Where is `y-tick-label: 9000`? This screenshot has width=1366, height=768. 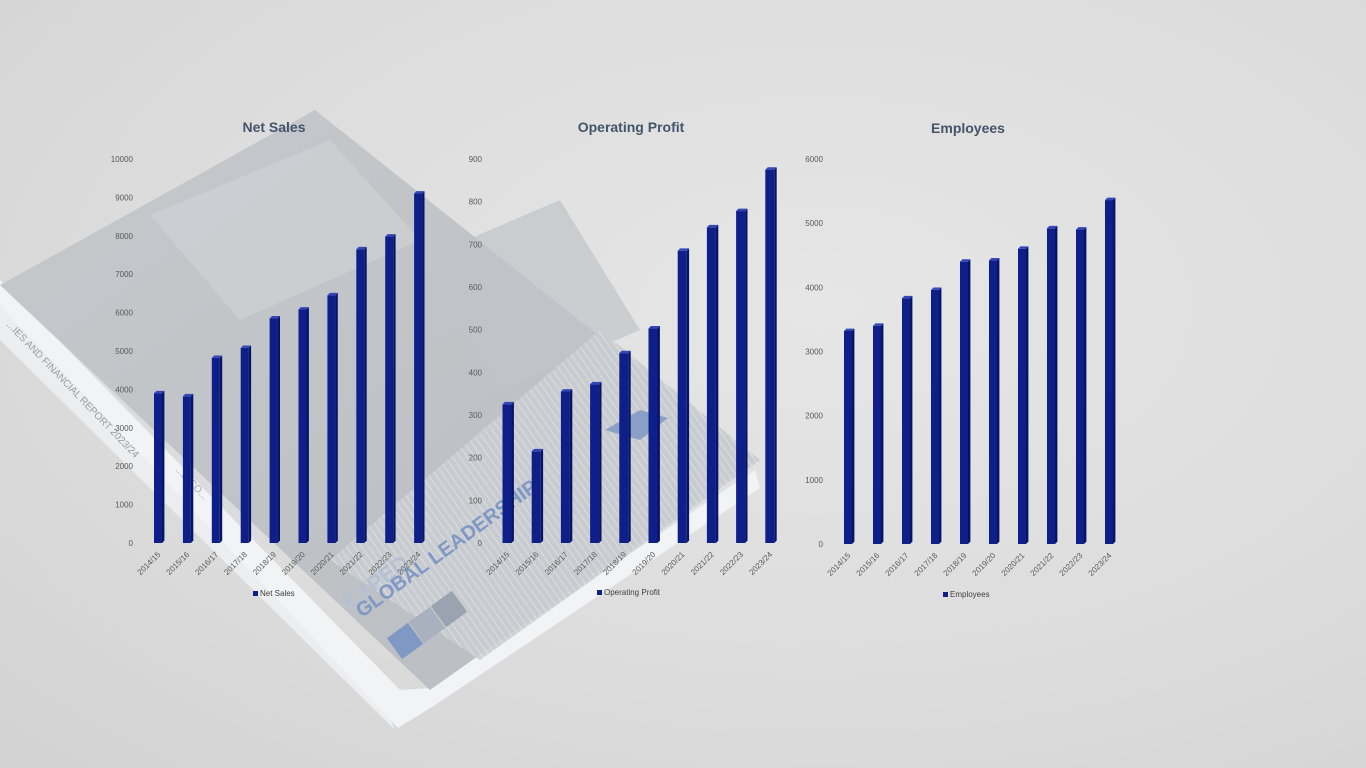
y-tick-label: 9000 is located at coordinates (124, 197).